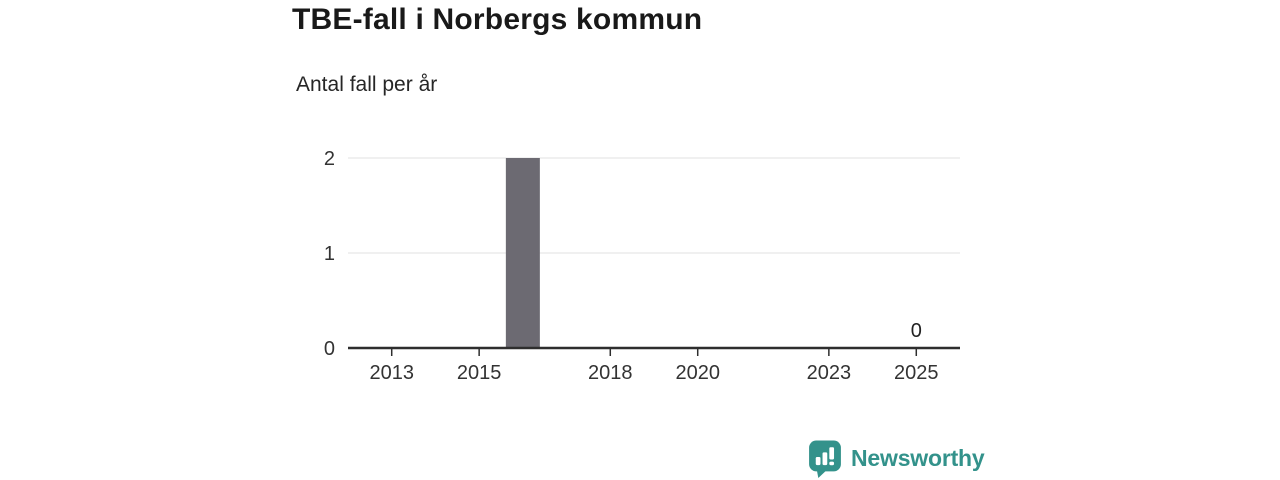  Describe the element at coordinates (391, 373) in the screenshot. I see `x-tick-label: 2013` at that location.